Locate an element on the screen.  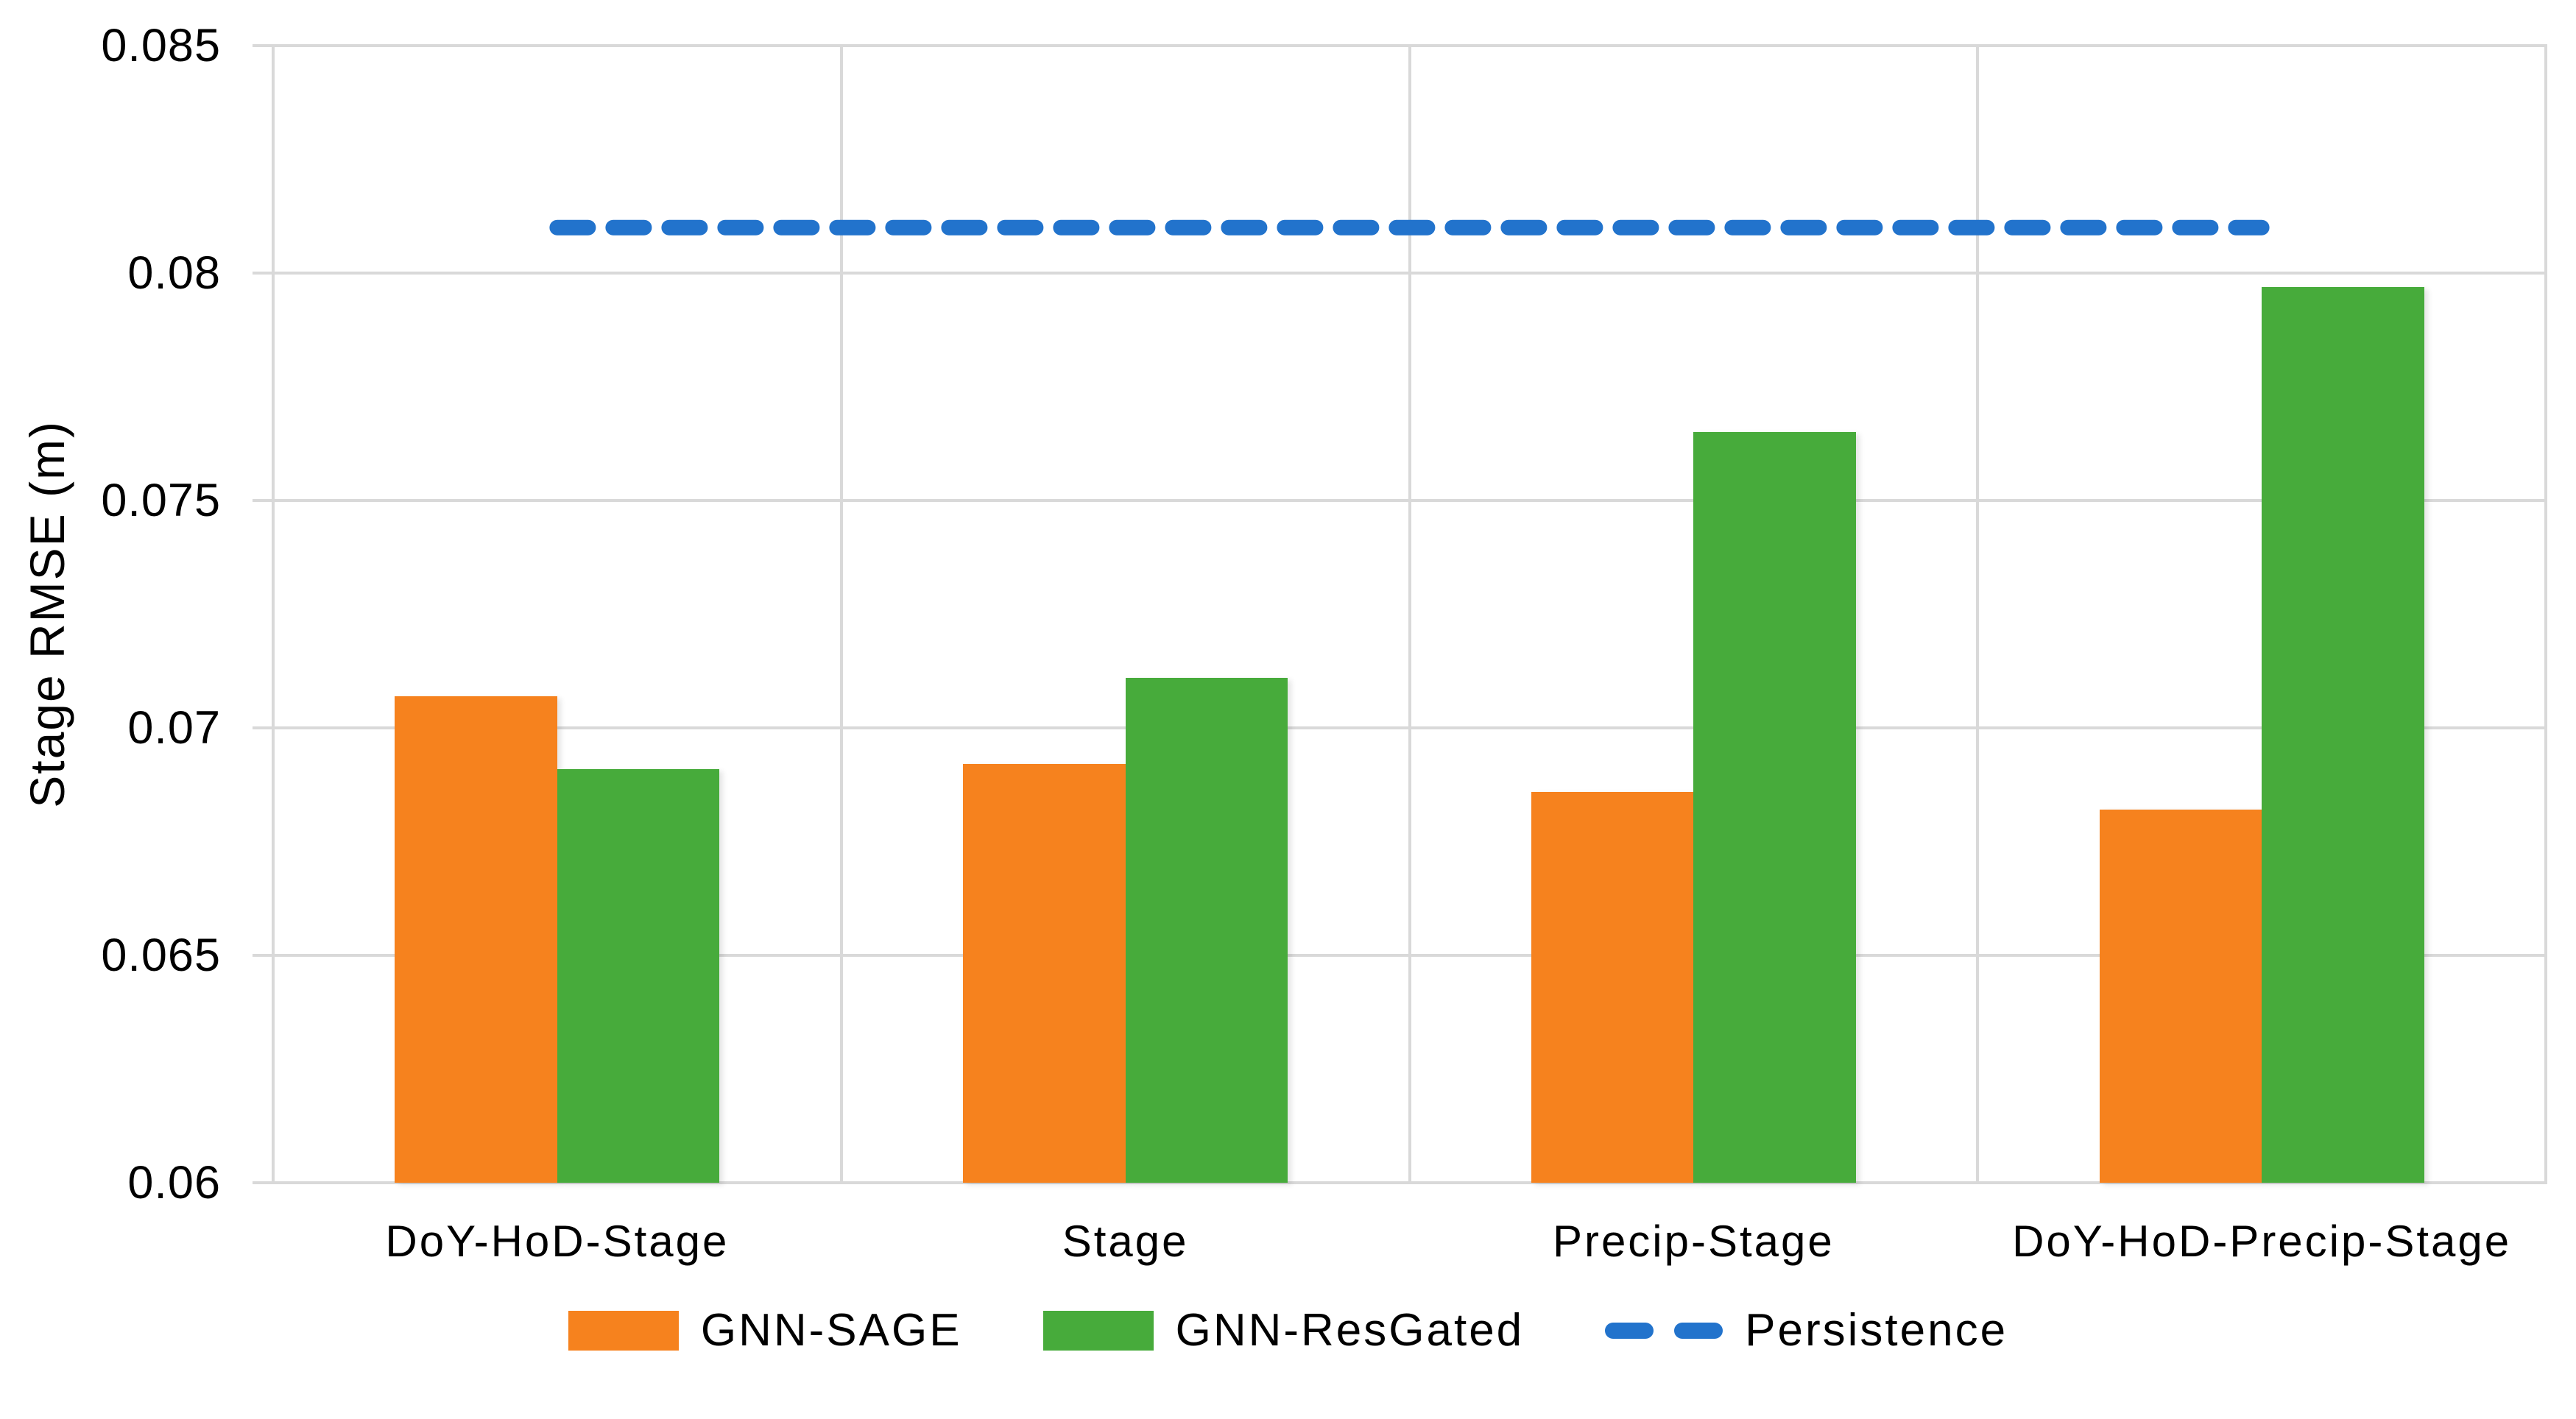
legend-item-persistence: Persistence is located at coordinates (1806, 1330).